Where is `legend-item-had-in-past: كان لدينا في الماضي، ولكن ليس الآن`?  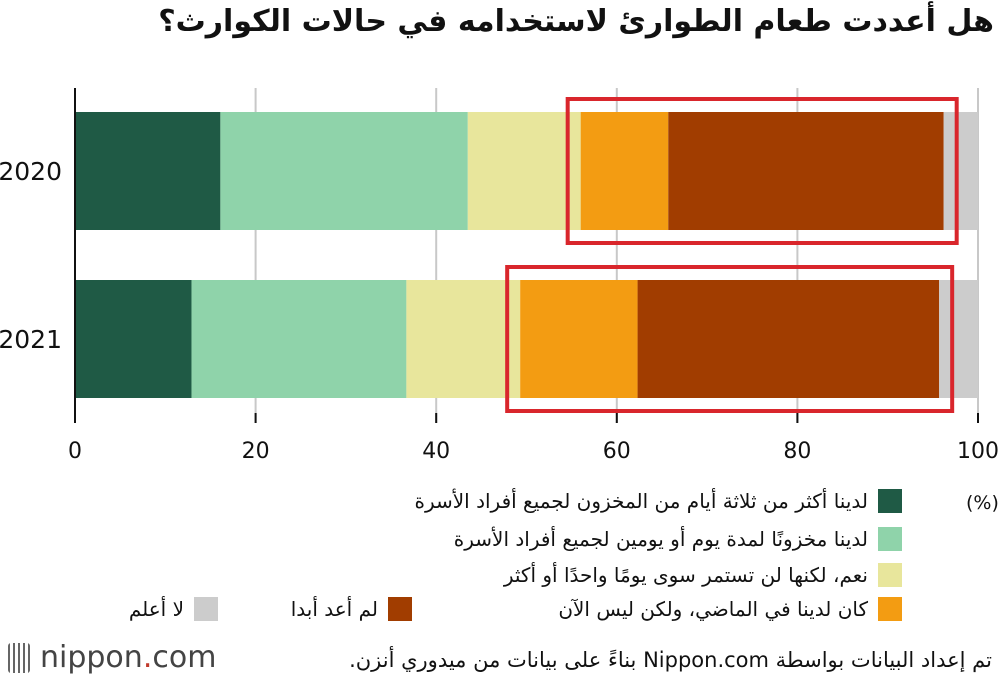
legend-item-had-in-past: كان لدينا في الماضي، ولكن ليس الآن is located at coordinates (730, 609).